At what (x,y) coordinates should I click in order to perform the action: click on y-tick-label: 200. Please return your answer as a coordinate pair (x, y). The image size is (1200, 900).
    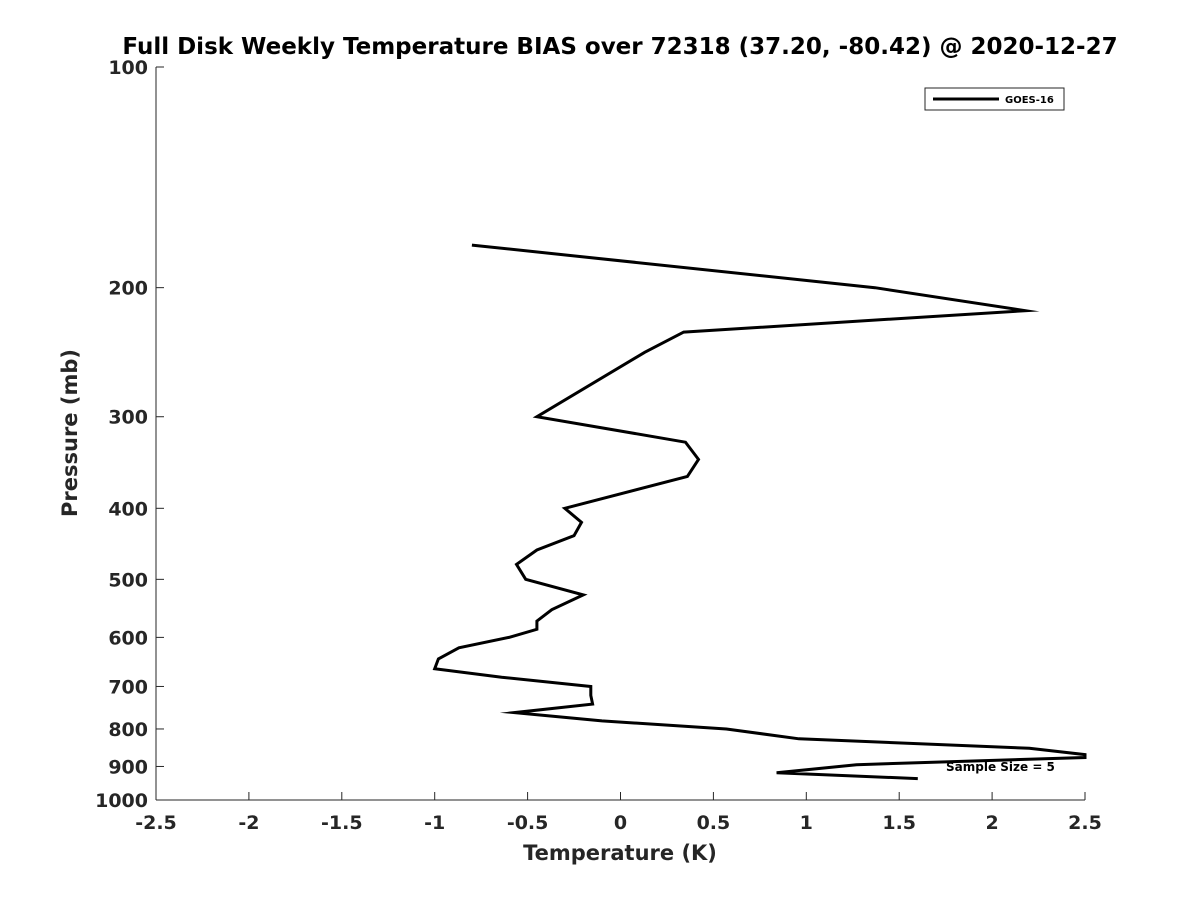
    Looking at the image, I should click on (128, 289).